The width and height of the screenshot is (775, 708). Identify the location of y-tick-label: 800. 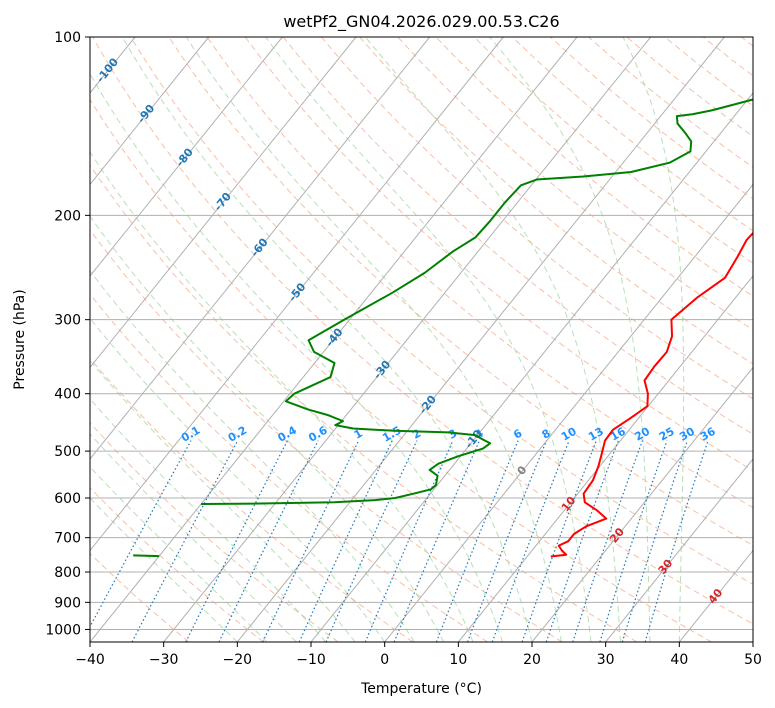
(67, 573).